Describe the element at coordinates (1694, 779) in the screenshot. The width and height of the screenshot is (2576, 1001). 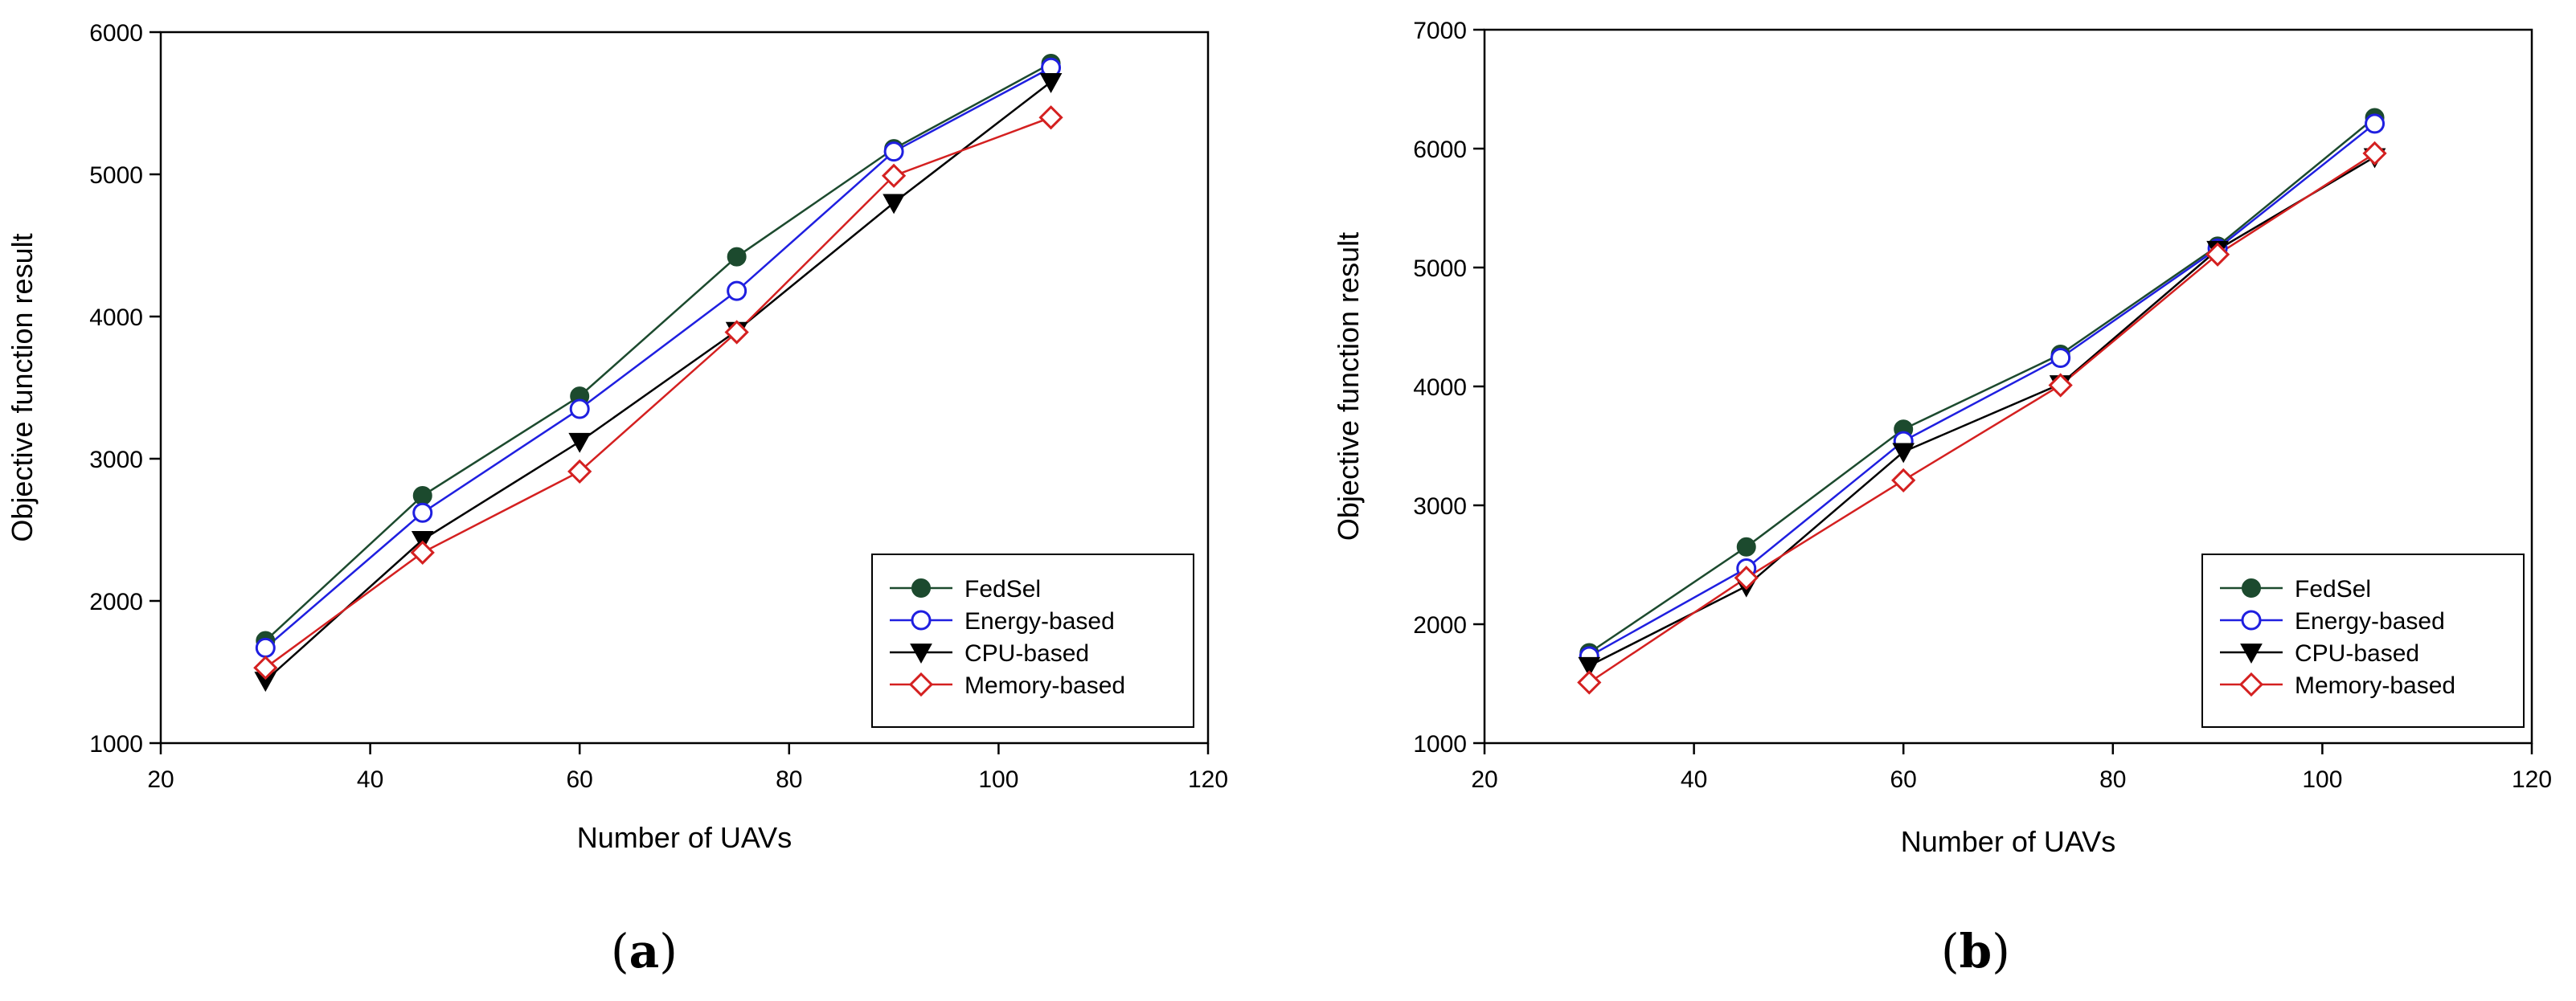
I see `chart-b-x-tick-label: 40` at that location.